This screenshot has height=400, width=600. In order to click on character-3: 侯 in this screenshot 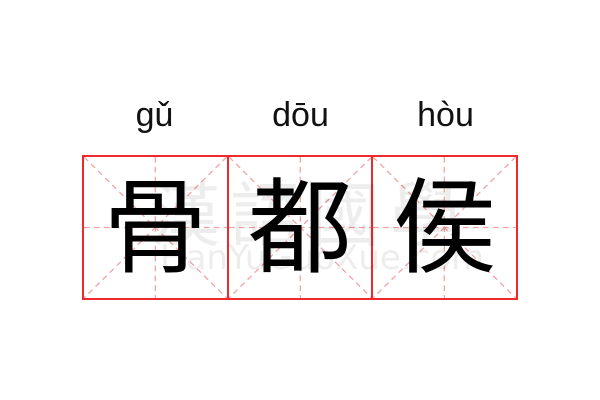, I will do `click(444, 227)`.